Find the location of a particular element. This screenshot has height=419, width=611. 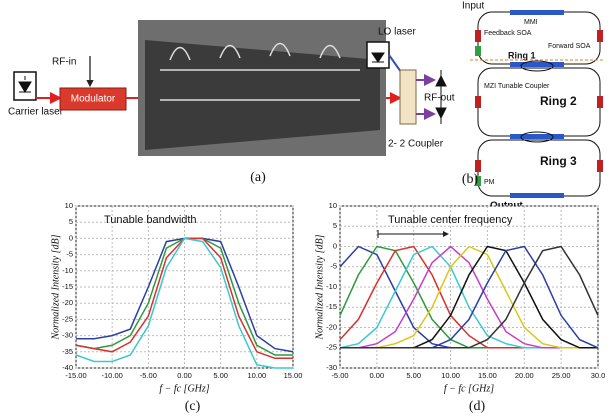

y-tick-label: -40 is located at coordinates (67, 367).